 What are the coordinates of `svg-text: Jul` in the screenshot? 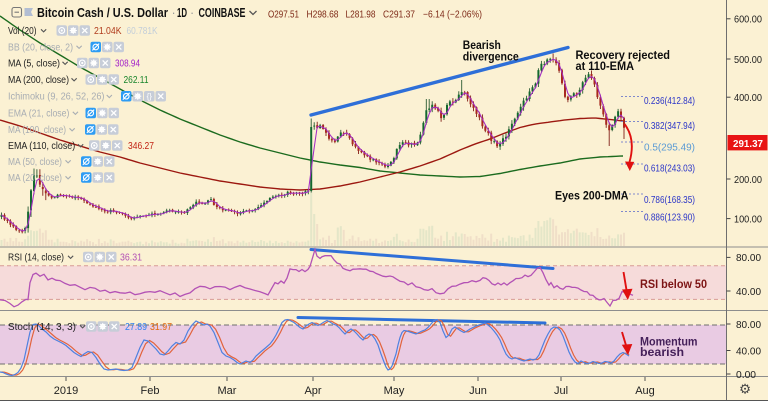 It's located at (561, 391).